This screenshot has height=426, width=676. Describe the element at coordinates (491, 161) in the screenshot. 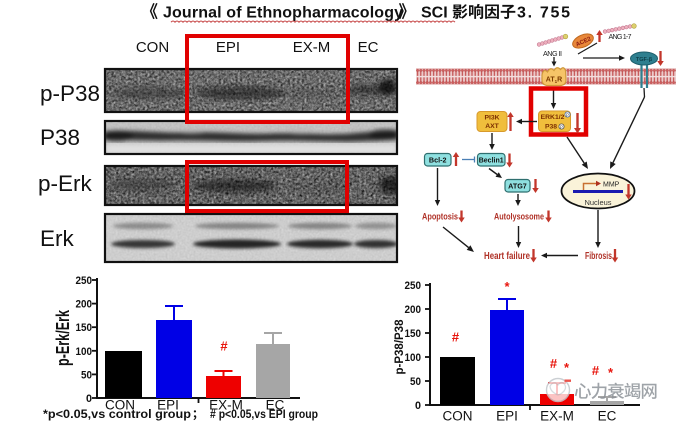

I see `svg-text: Beclin1` at that location.